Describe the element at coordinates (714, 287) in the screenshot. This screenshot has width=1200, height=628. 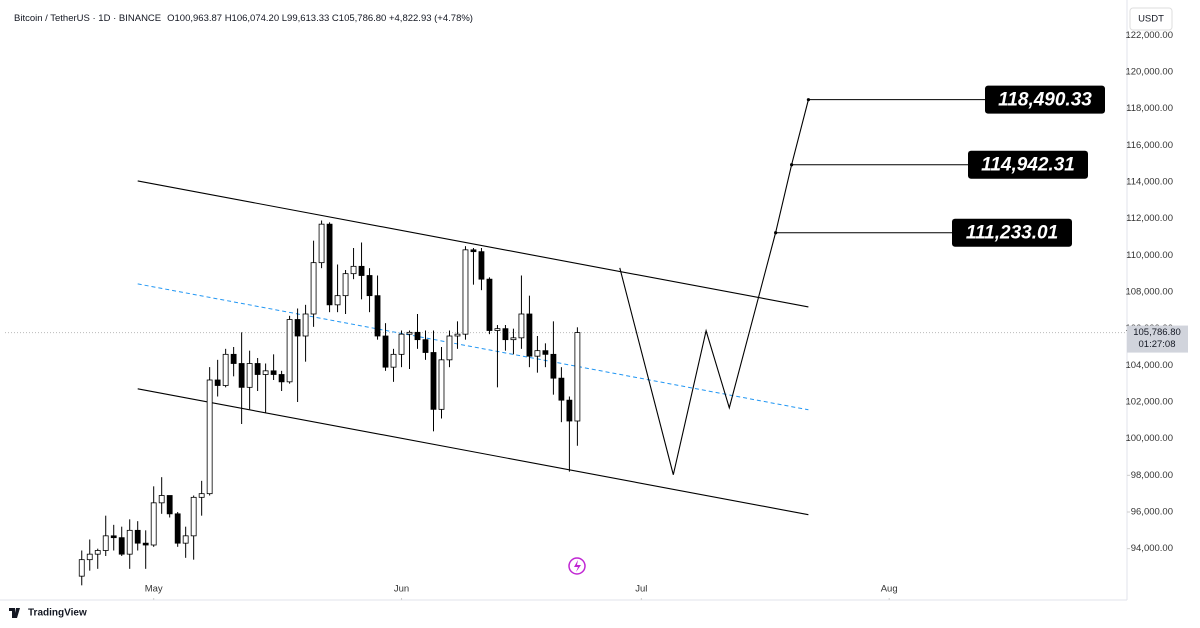
I see `projection-path` at that location.